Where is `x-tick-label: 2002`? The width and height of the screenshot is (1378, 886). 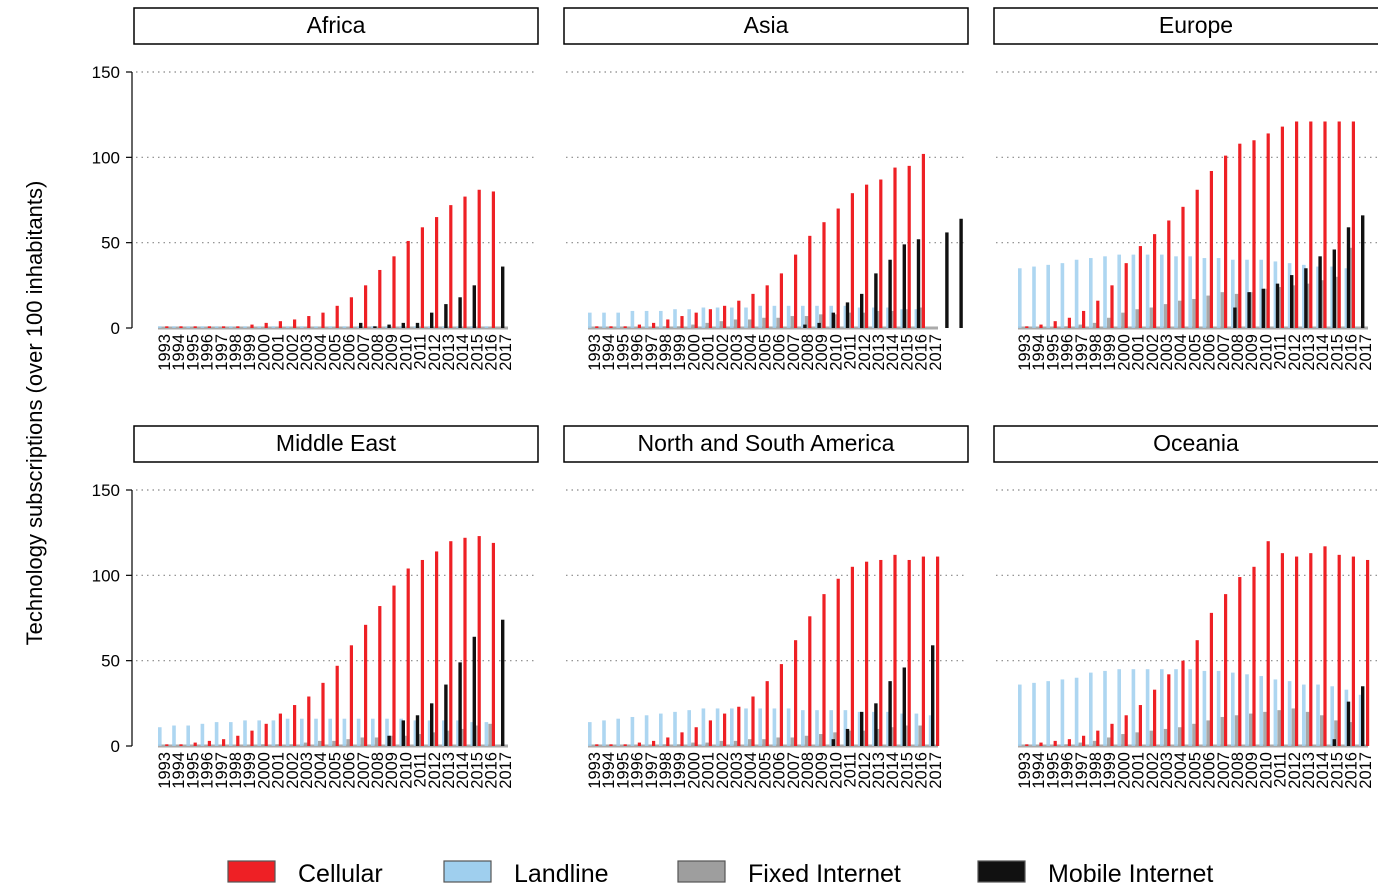 x-tick-label: 2002 is located at coordinates (293, 352).